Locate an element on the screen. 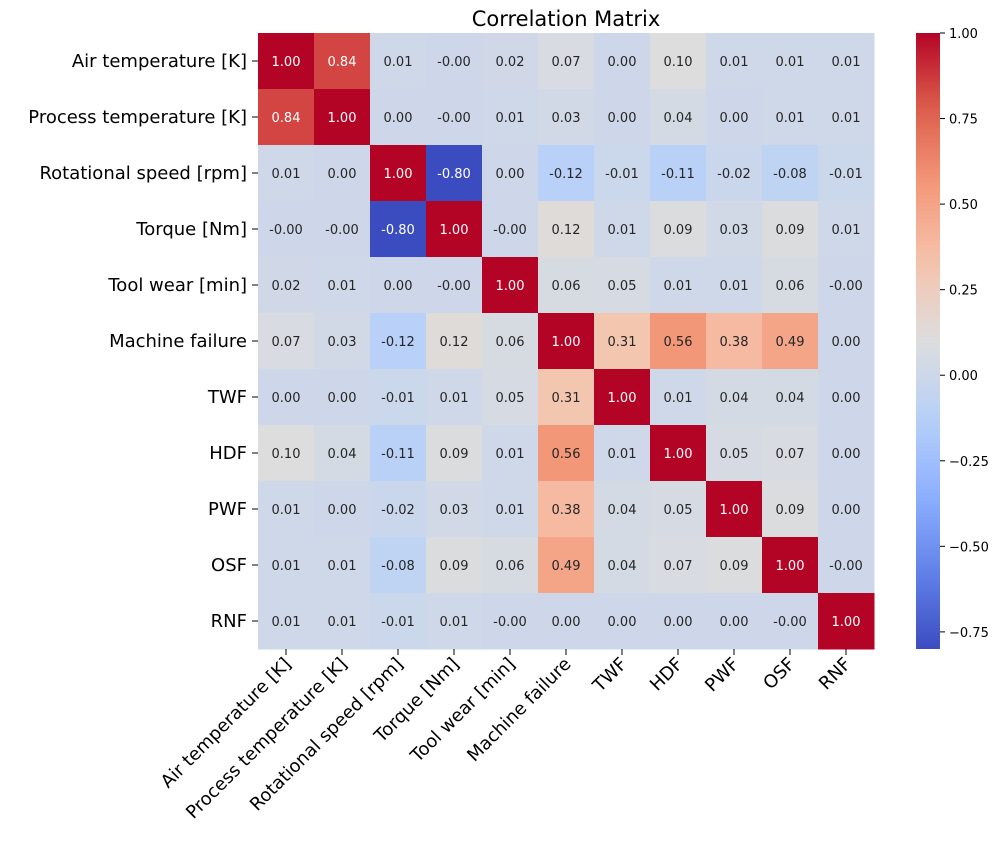  row-label: Machine failure is located at coordinates (178, 341).